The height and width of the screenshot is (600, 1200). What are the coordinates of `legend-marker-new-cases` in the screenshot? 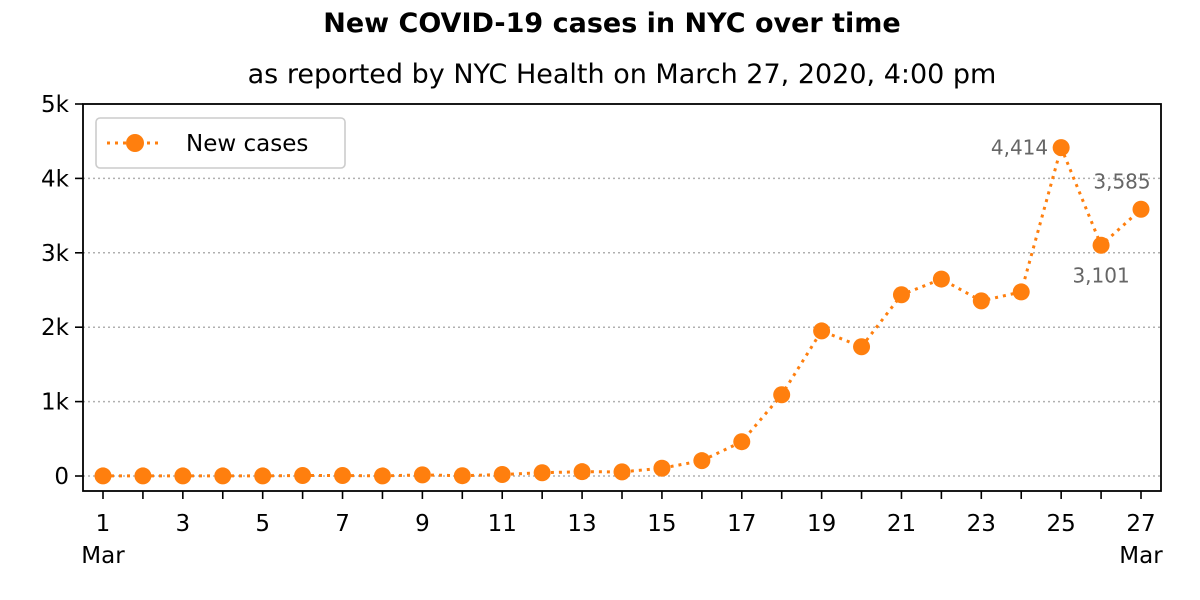 It's located at (135, 143).